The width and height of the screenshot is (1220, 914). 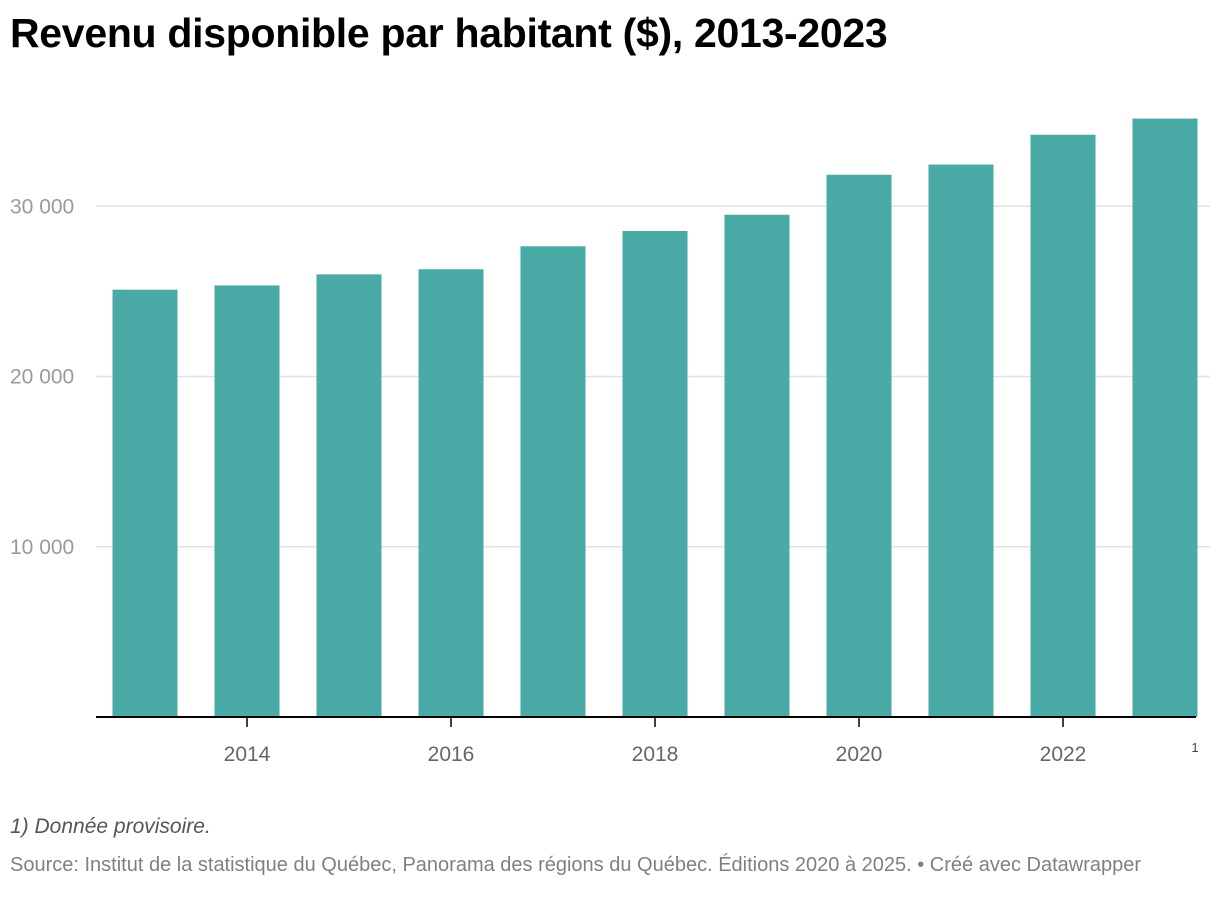 I want to click on x-tick-label: 2016, so click(x=451, y=754).